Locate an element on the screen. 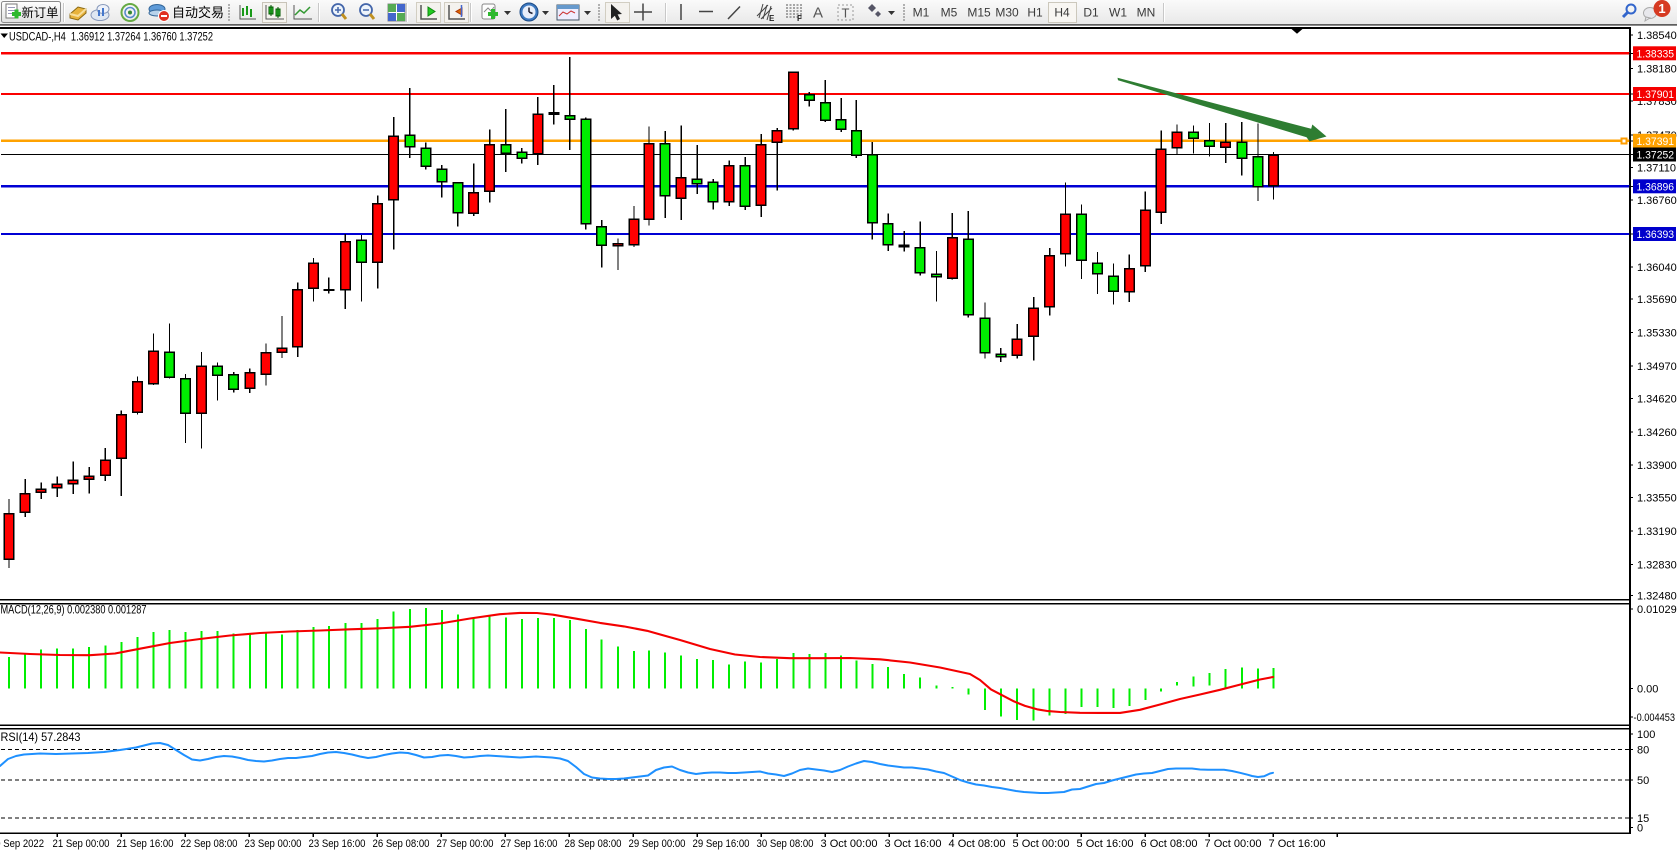 The width and height of the screenshot is (1677, 852). svg-text: 21 Sep 16:00 is located at coordinates (145, 844).